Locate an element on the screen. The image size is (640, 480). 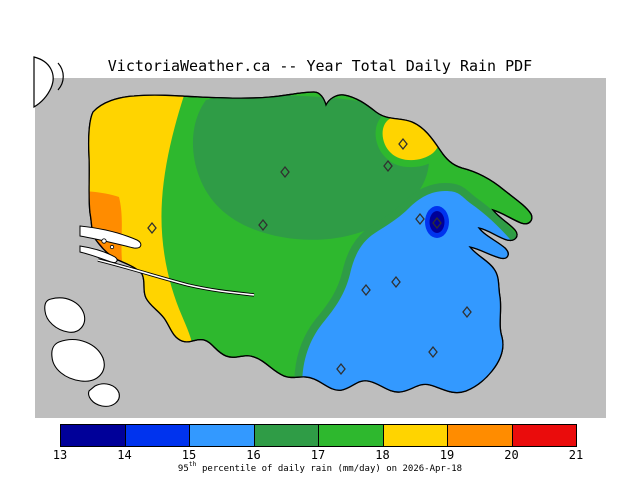
gorge-channel is located at coordinates (176, 277).